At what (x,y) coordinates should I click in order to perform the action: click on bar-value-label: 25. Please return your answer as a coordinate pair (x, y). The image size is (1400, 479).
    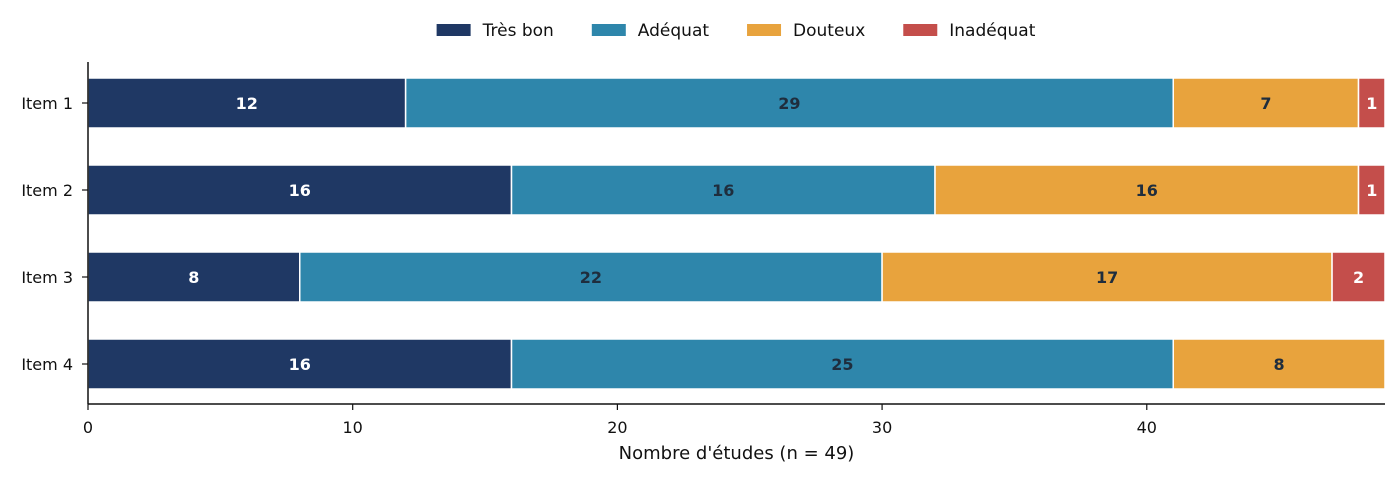
    Looking at the image, I should click on (842, 364).